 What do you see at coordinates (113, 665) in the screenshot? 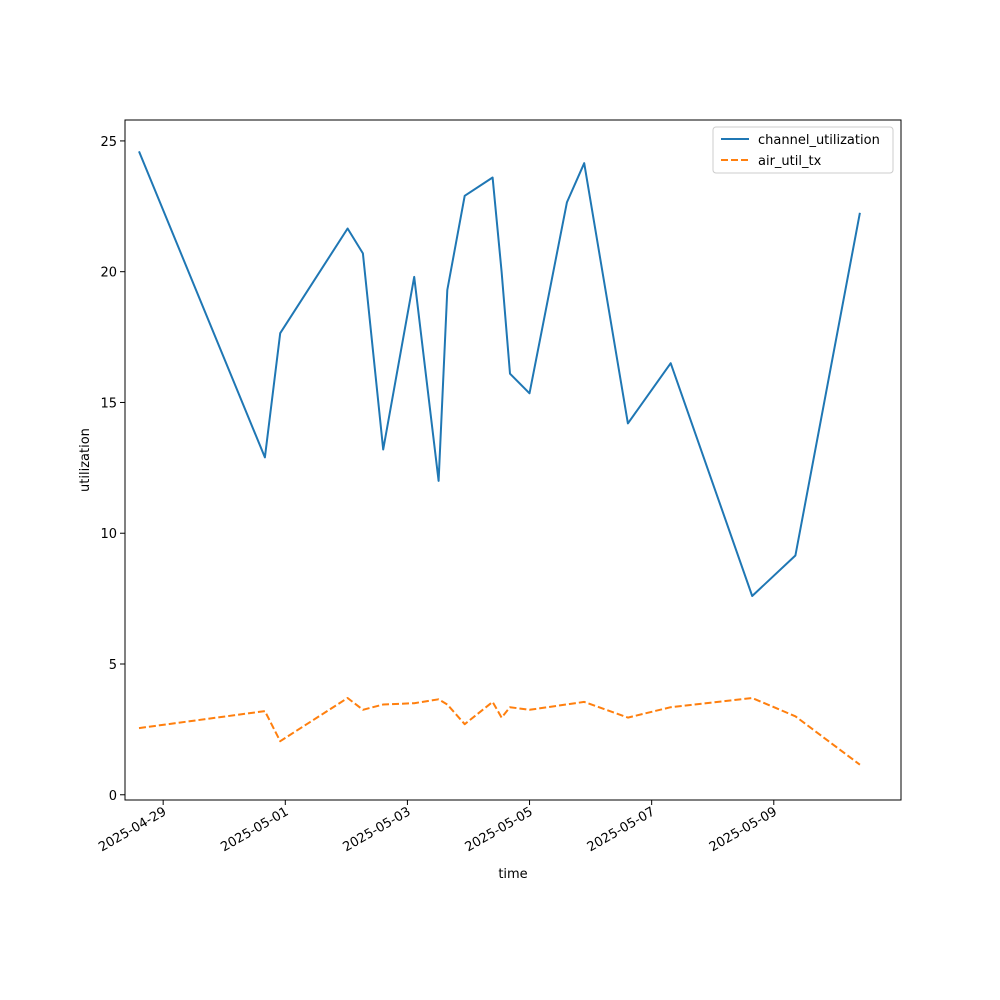
I see `y-tick-label: 5` at bounding box center [113, 665].